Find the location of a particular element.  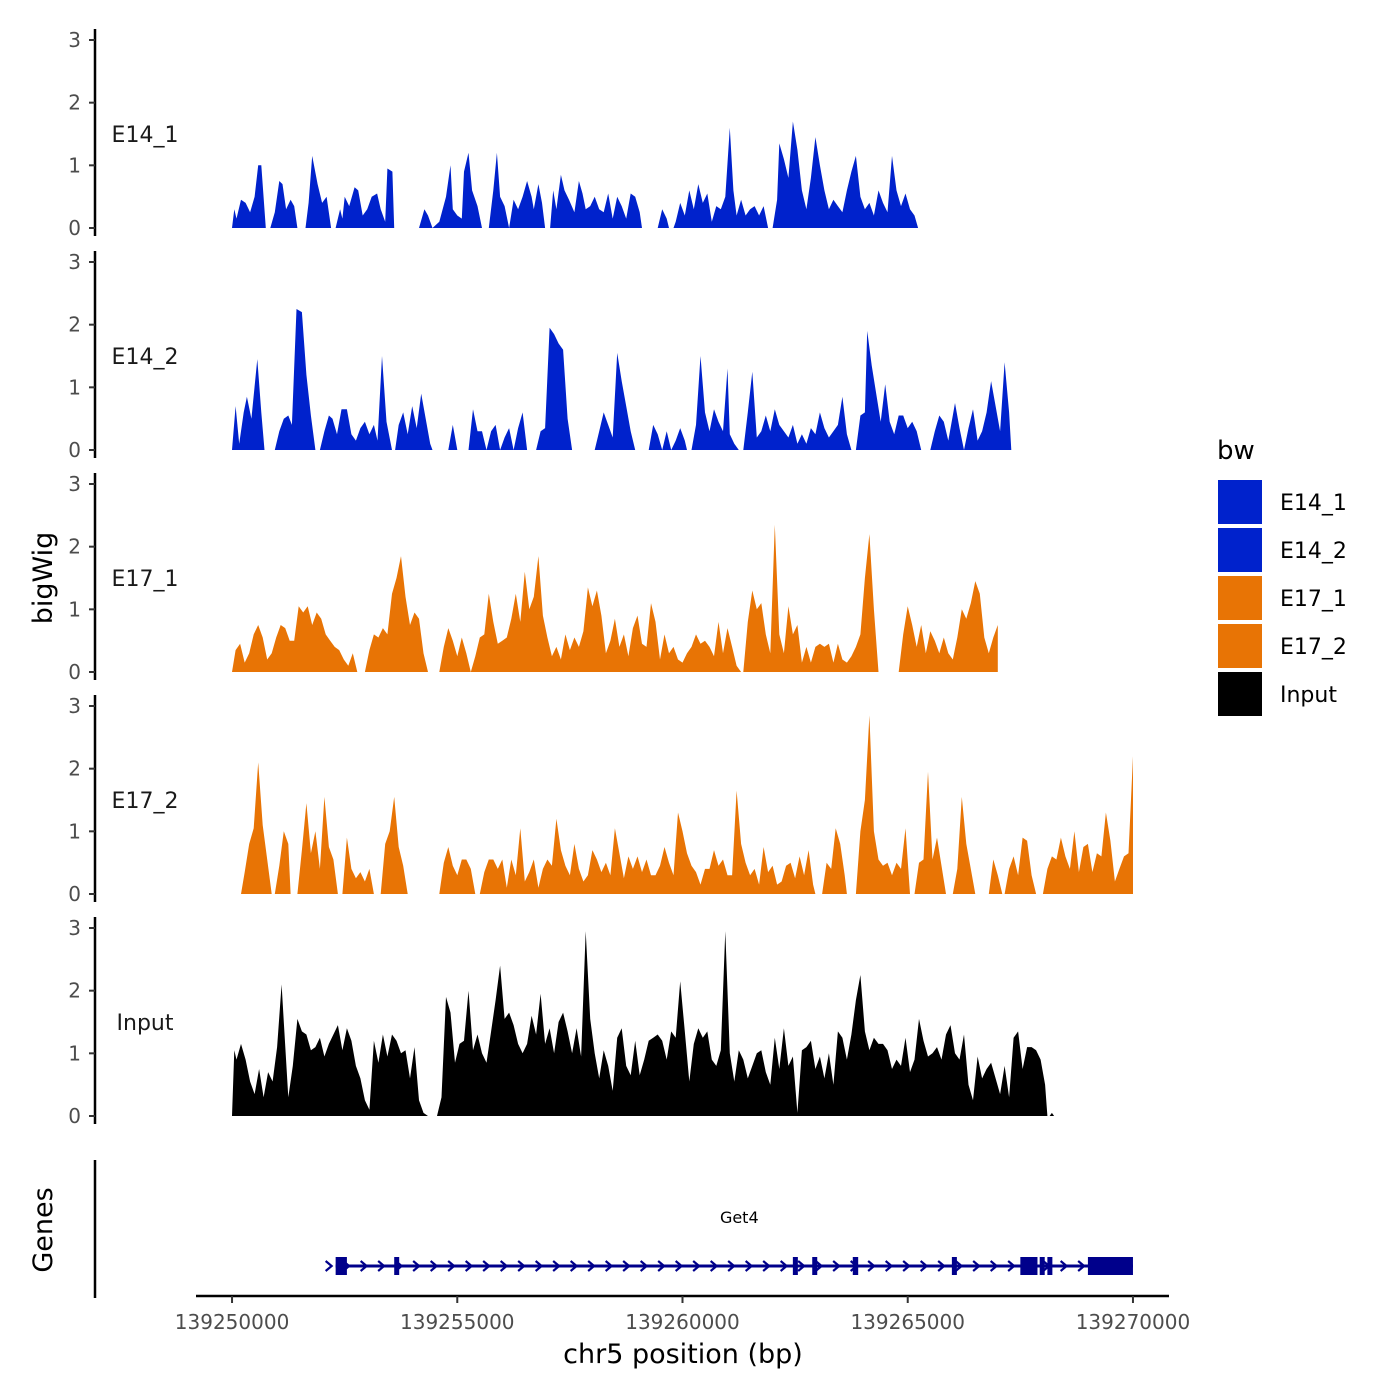

legend: bw E14_1 E14_2 E17_1 E17_2 Input is located at coordinates (1282, 576).